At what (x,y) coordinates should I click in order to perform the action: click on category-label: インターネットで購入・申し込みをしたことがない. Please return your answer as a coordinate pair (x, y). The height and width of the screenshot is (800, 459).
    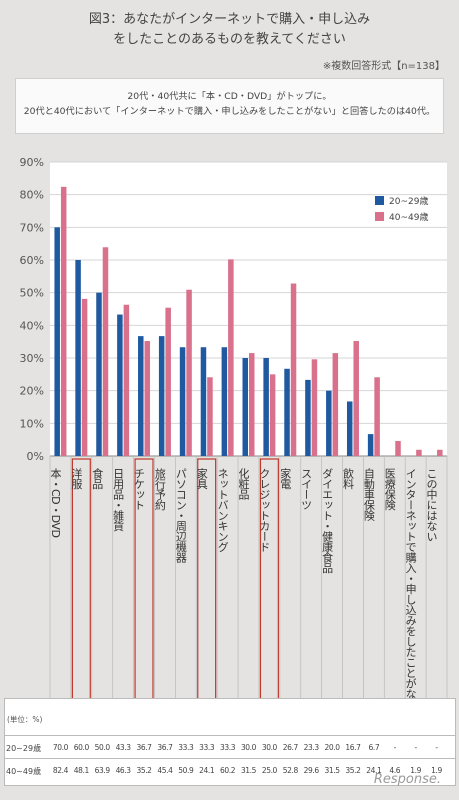
    Looking at the image, I should click on (410, 584).